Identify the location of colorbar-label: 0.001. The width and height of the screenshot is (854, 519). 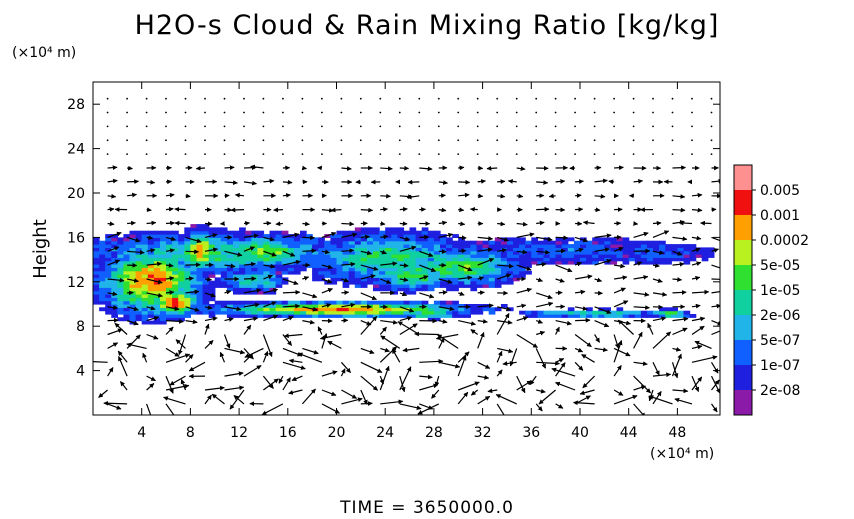
(780, 216).